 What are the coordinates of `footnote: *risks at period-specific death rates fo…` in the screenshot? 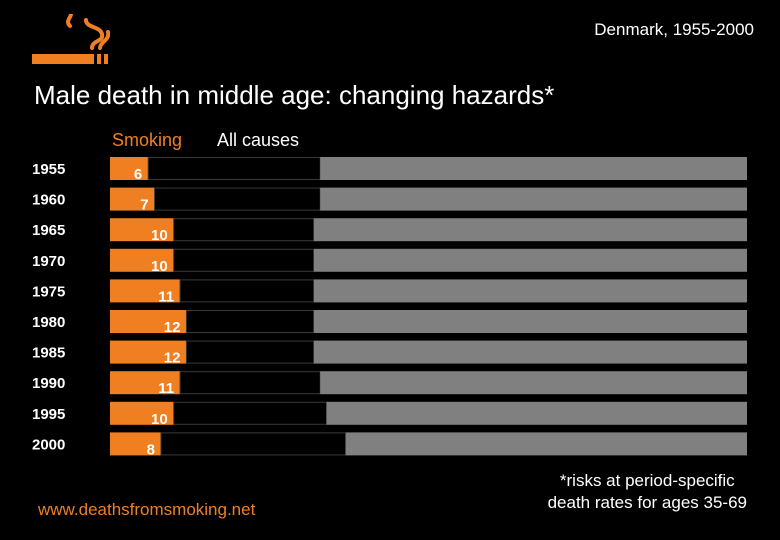 It's located at (647, 492).